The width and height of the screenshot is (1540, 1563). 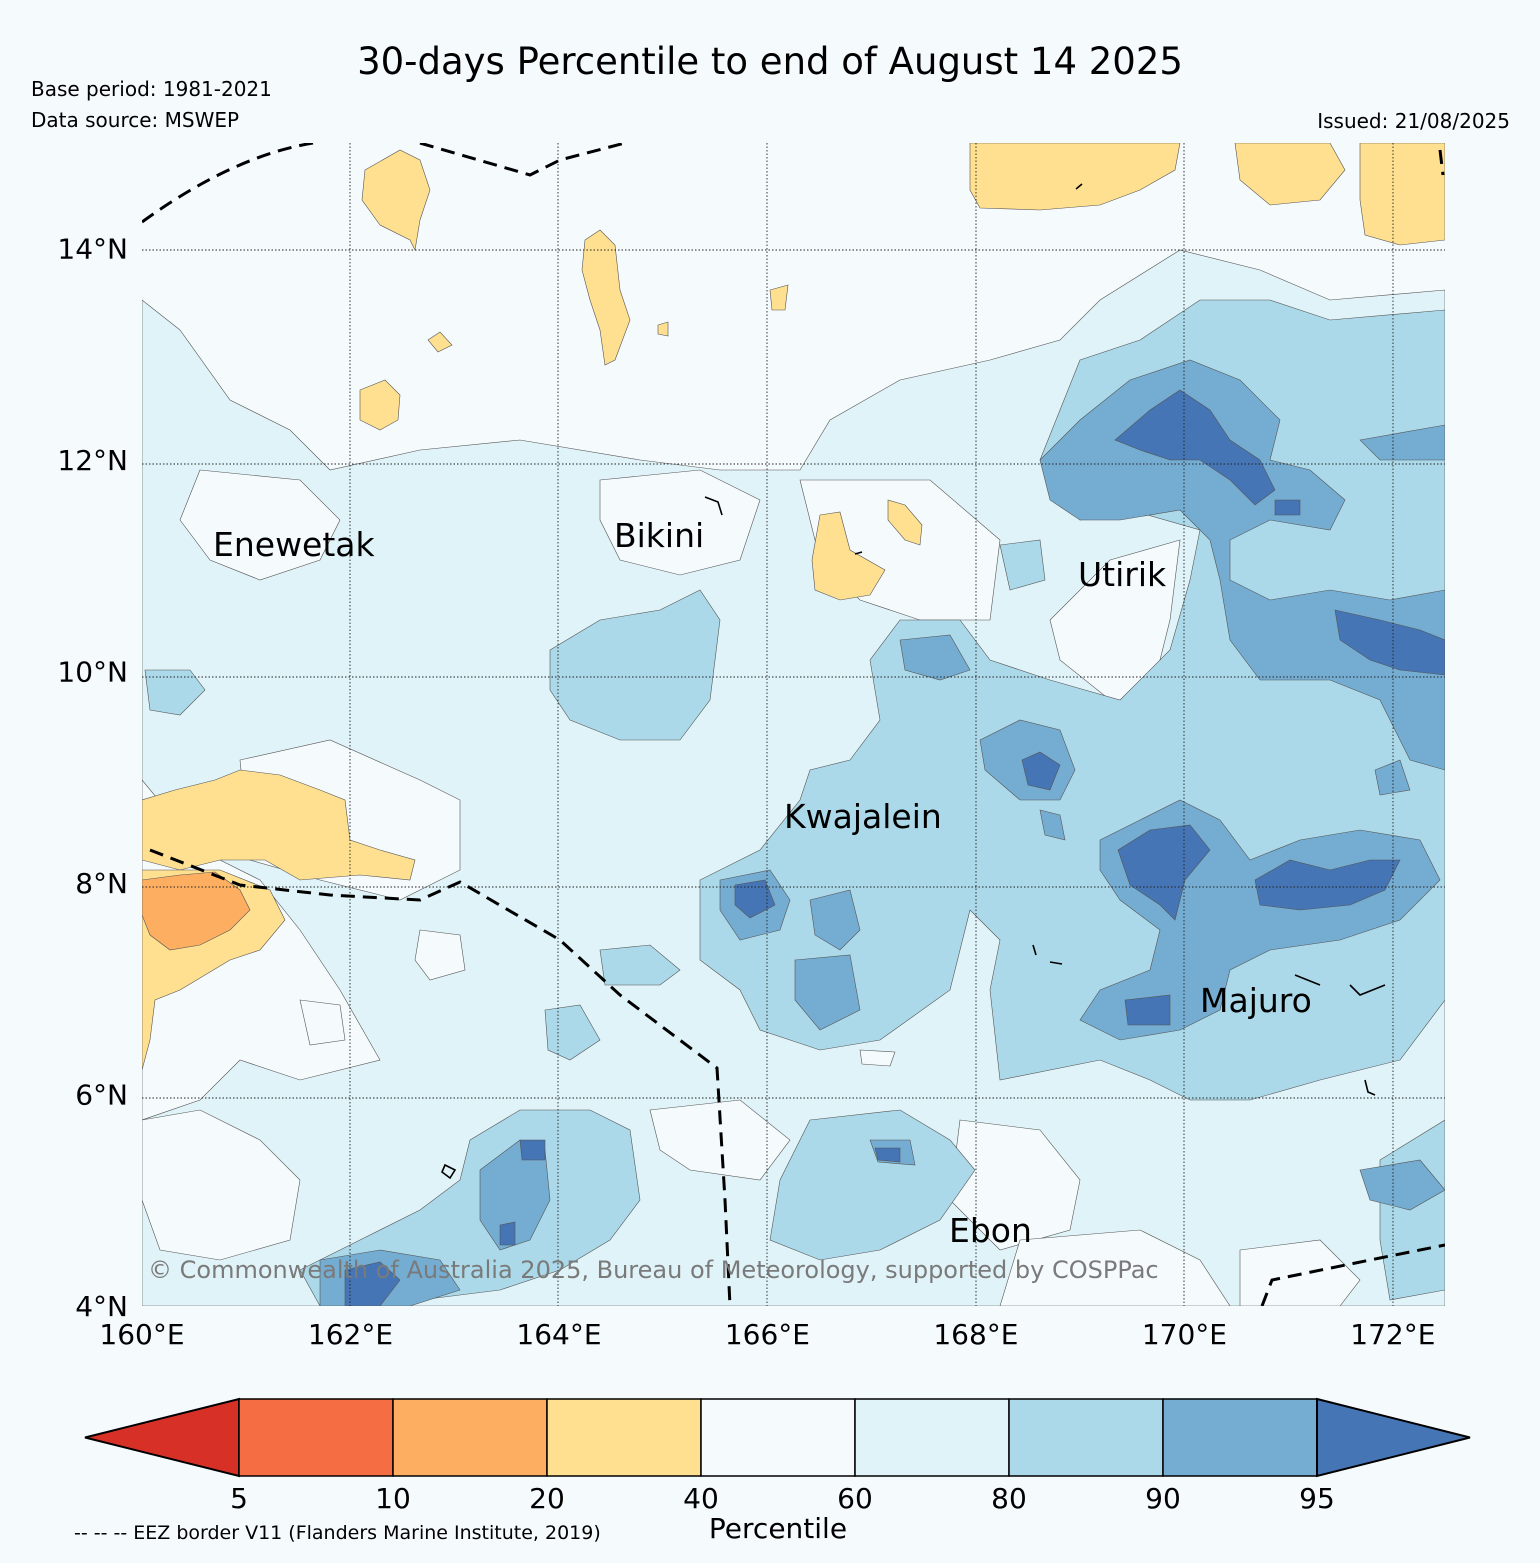 What do you see at coordinates (1163, 1498) in the screenshot?
I see `colorbar-tick-label: 90` at bounding box center [1163, 1498].